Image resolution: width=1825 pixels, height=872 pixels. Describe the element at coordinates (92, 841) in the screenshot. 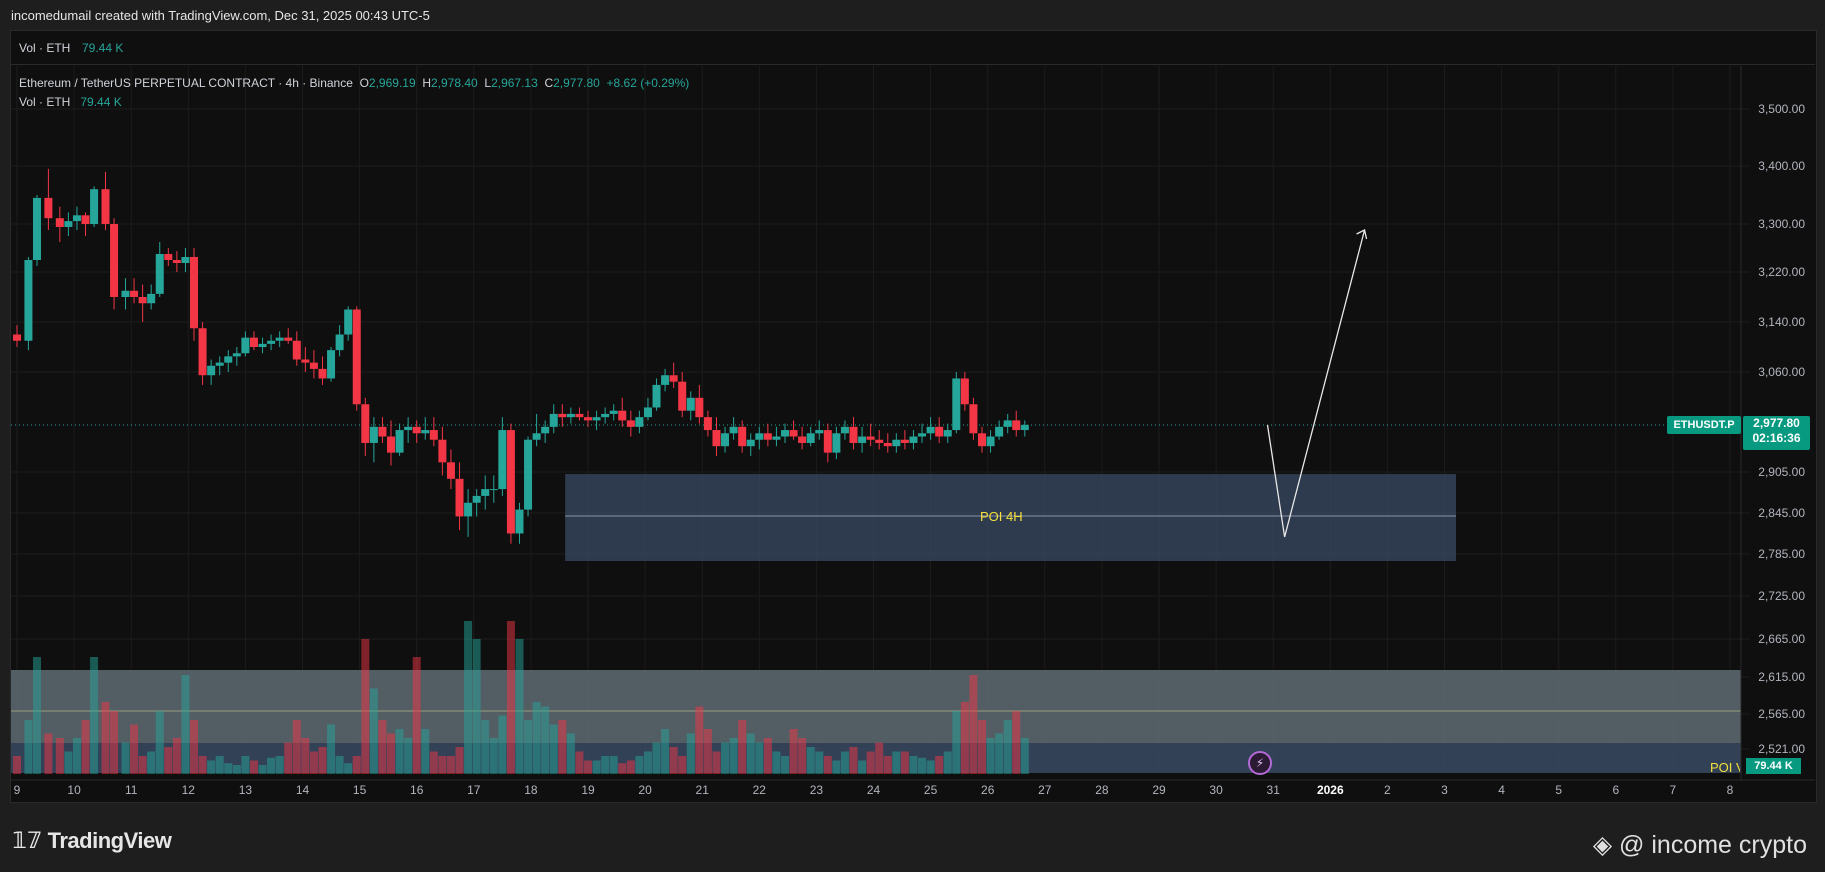

I see `tradingview-logo: 𝟙𝟟 TradingView` at that location.